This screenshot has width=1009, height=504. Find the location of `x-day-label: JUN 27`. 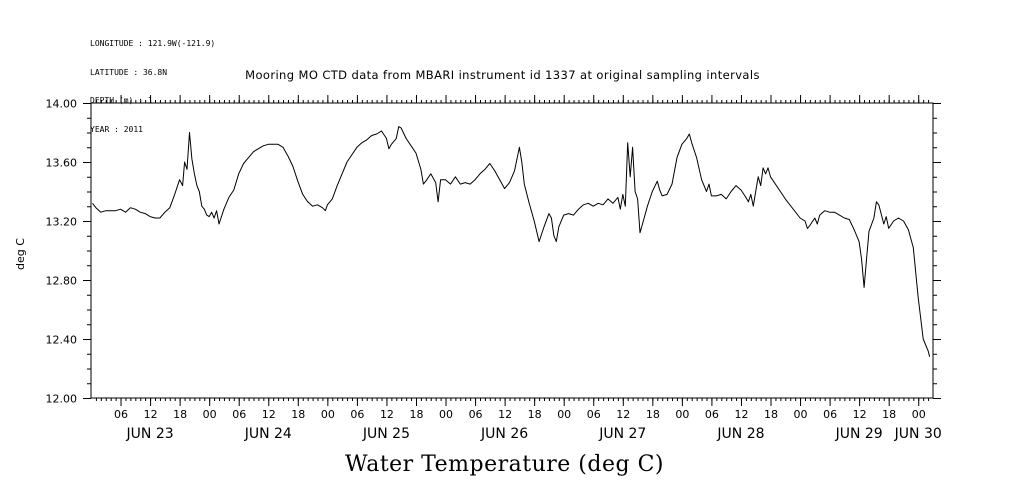

x-day-label: JUN 27 is located at coordinates (622, 434).